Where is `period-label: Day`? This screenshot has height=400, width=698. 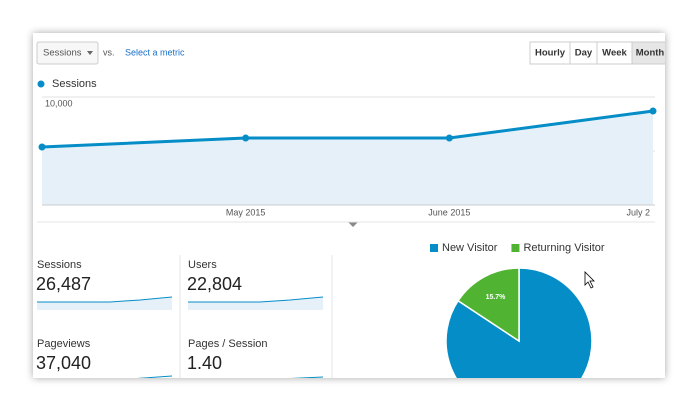 period-label: Day is located at coordinates (584, 53).